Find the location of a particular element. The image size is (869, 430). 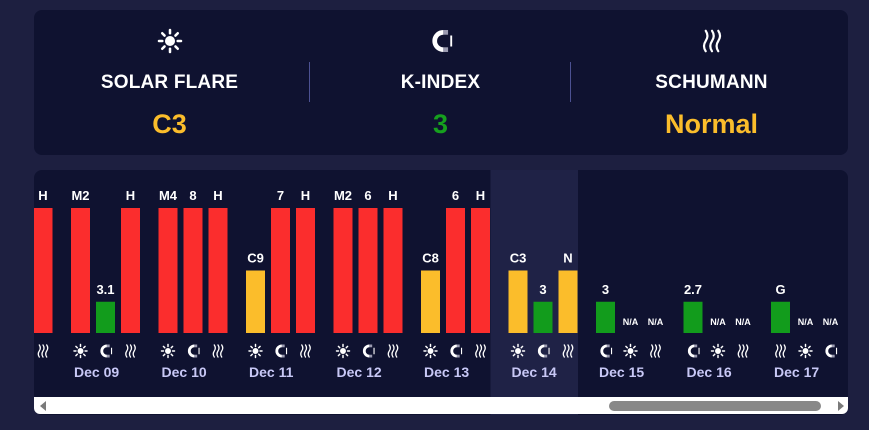

day-group: H is located at coordinates (43, 273).